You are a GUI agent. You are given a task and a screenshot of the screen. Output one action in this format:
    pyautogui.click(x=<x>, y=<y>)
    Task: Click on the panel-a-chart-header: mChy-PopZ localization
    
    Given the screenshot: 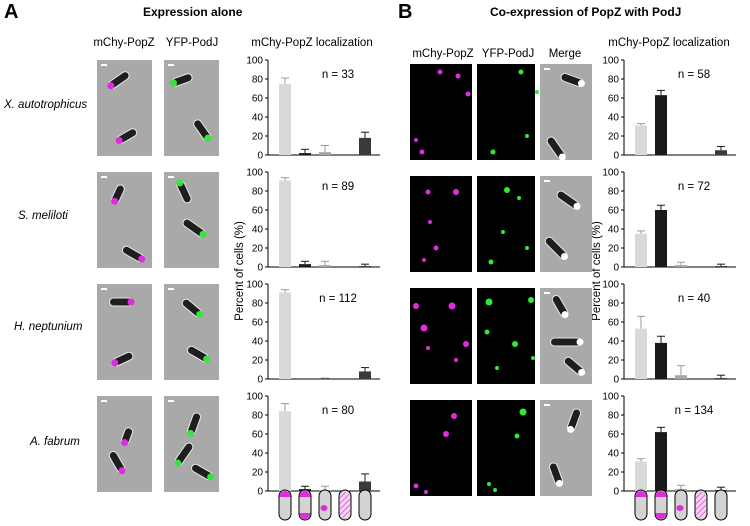 What is the action you would take?
    pyautogui.click(x=311, y=43)
    